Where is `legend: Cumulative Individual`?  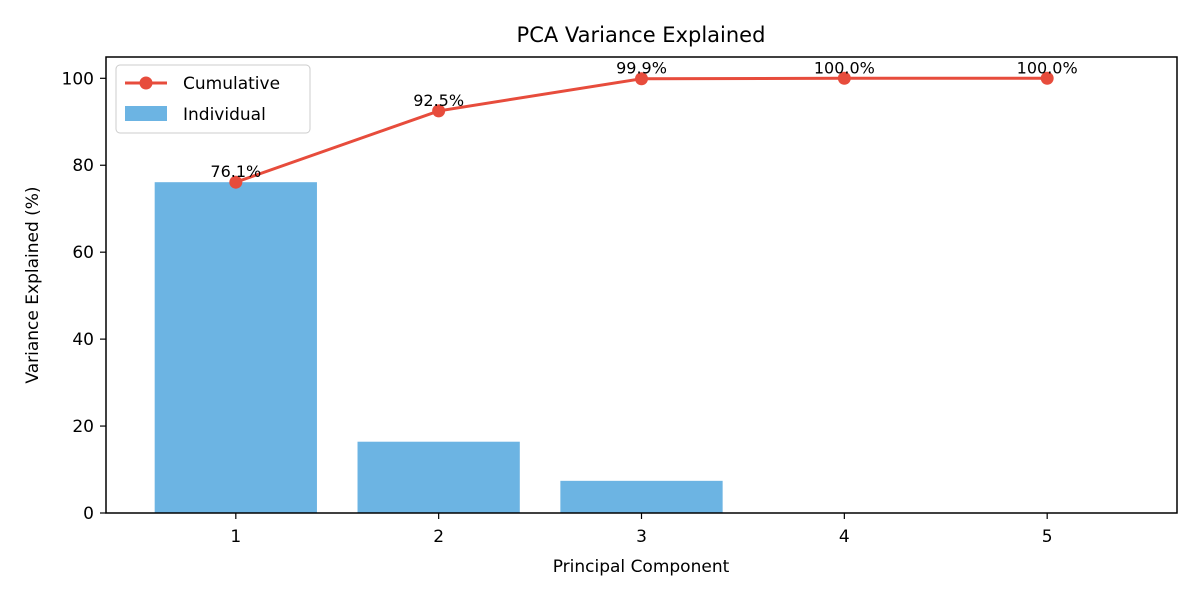
legend: Cumulative Individual is located at coordinates (213, 99).